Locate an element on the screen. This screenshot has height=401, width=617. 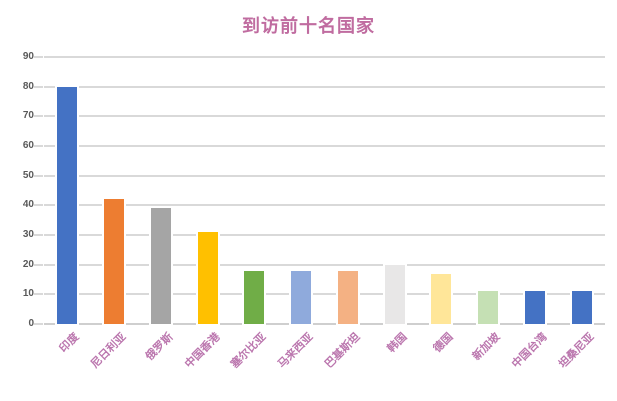
bar-巴基斯坦 is located at coordinates (347, 297).